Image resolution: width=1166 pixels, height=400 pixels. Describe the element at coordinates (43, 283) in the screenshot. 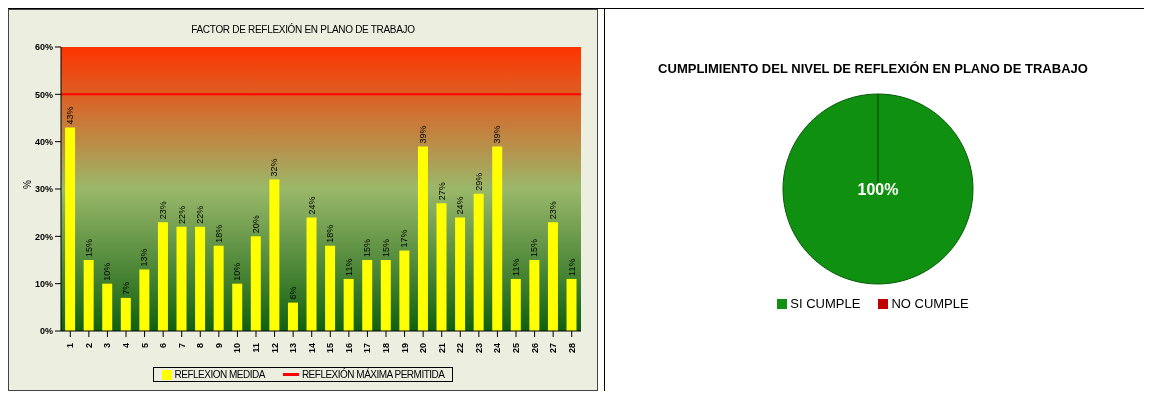

I see `y-tick-label: 10%` at that location.